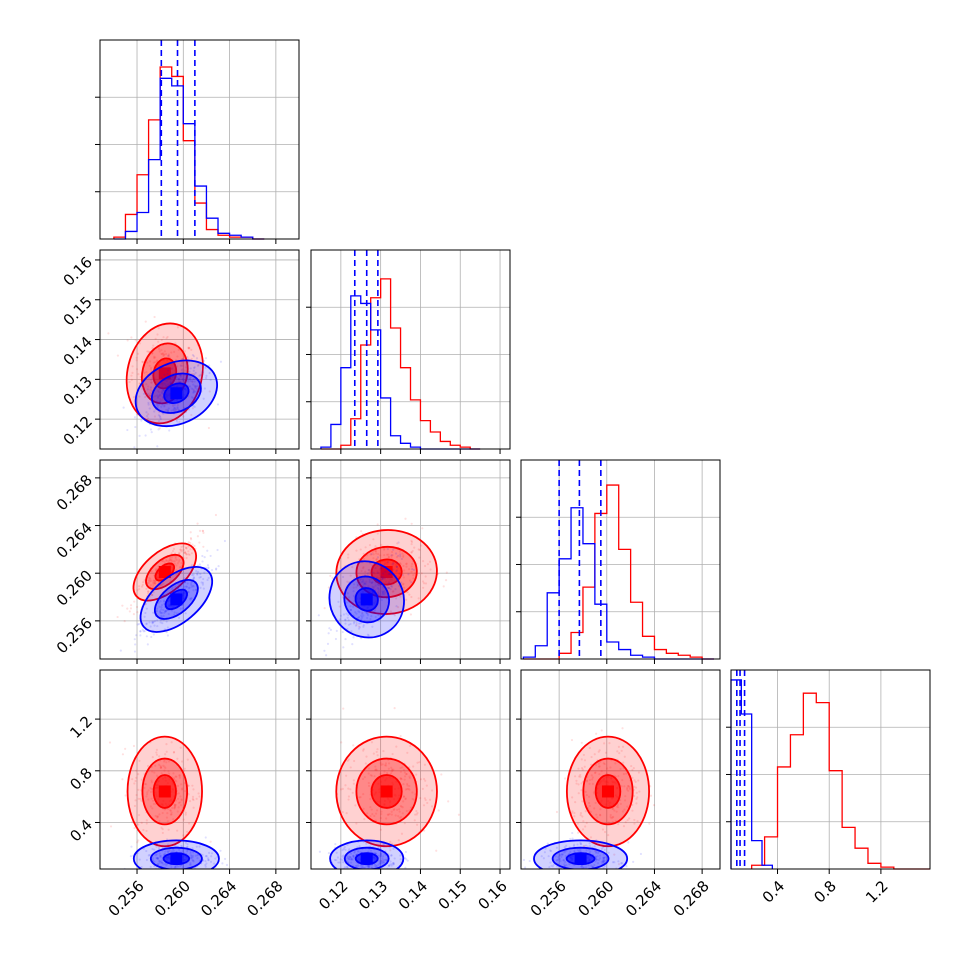  Describe the element at coordinates (877, 892) in the screenshot. I see `x-tick-label: 1.2` at that location.